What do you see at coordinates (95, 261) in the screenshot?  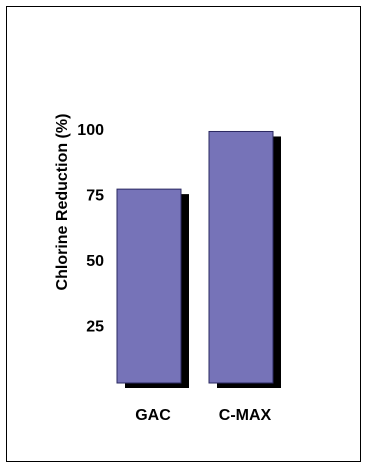 I see `y-tick-label-50: 50` at bounding box center [95, 261].